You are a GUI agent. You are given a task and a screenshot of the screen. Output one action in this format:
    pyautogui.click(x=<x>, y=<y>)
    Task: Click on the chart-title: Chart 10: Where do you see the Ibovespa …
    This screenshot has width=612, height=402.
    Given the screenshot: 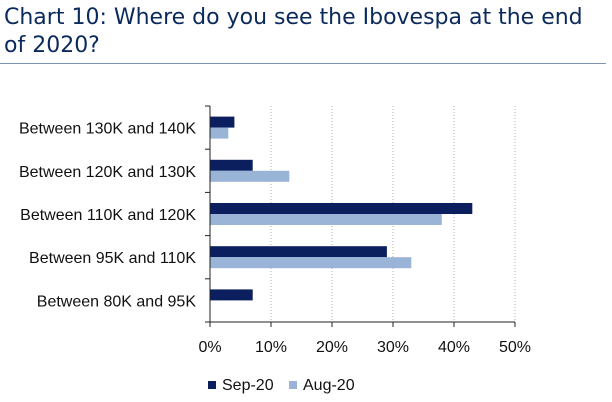 What is the action you would take?
    pyautogui.click(x=293, y=31)
    